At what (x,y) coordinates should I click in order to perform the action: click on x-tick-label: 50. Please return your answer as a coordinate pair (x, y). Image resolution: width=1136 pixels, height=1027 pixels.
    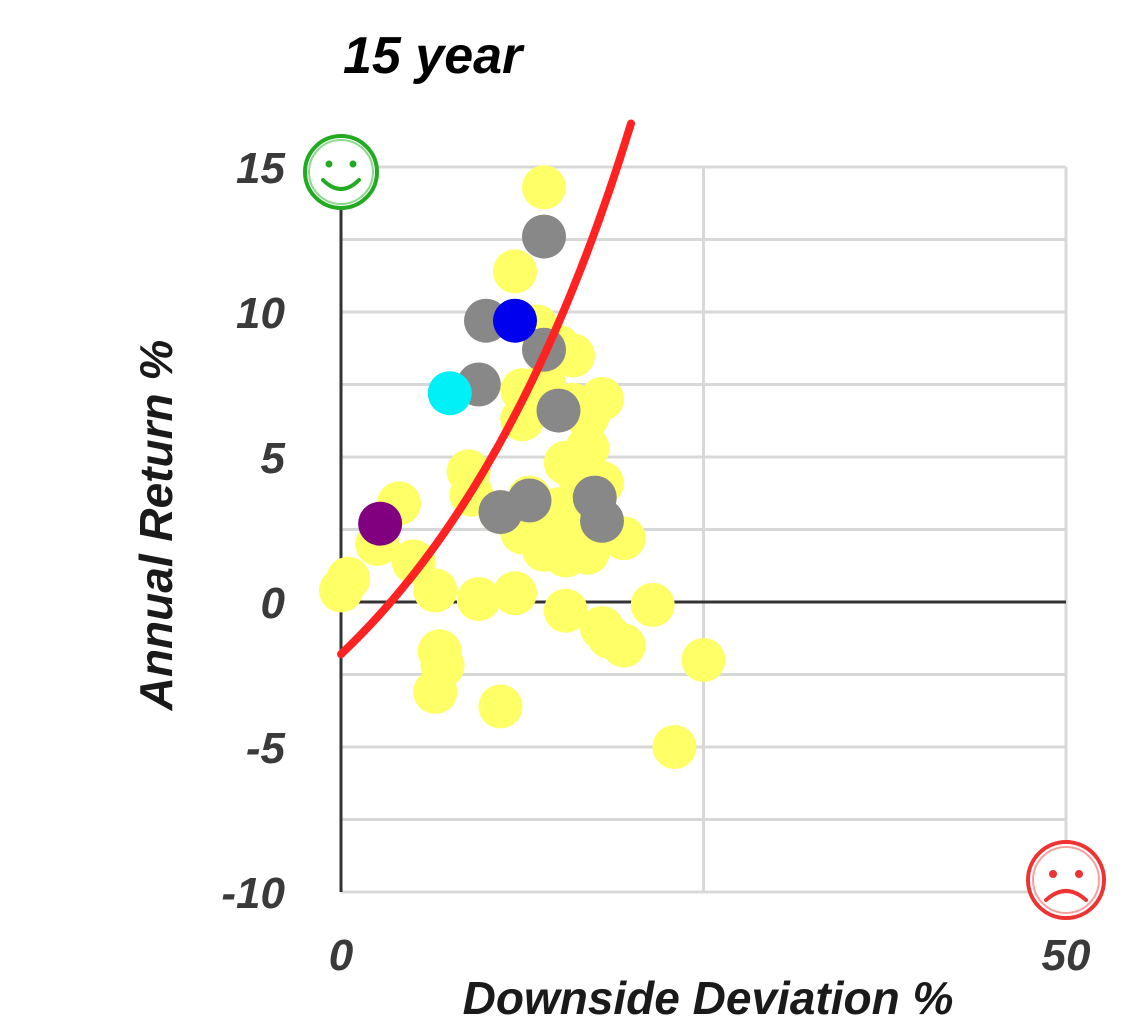
    Looking at the image, I should click on (1066, 955).